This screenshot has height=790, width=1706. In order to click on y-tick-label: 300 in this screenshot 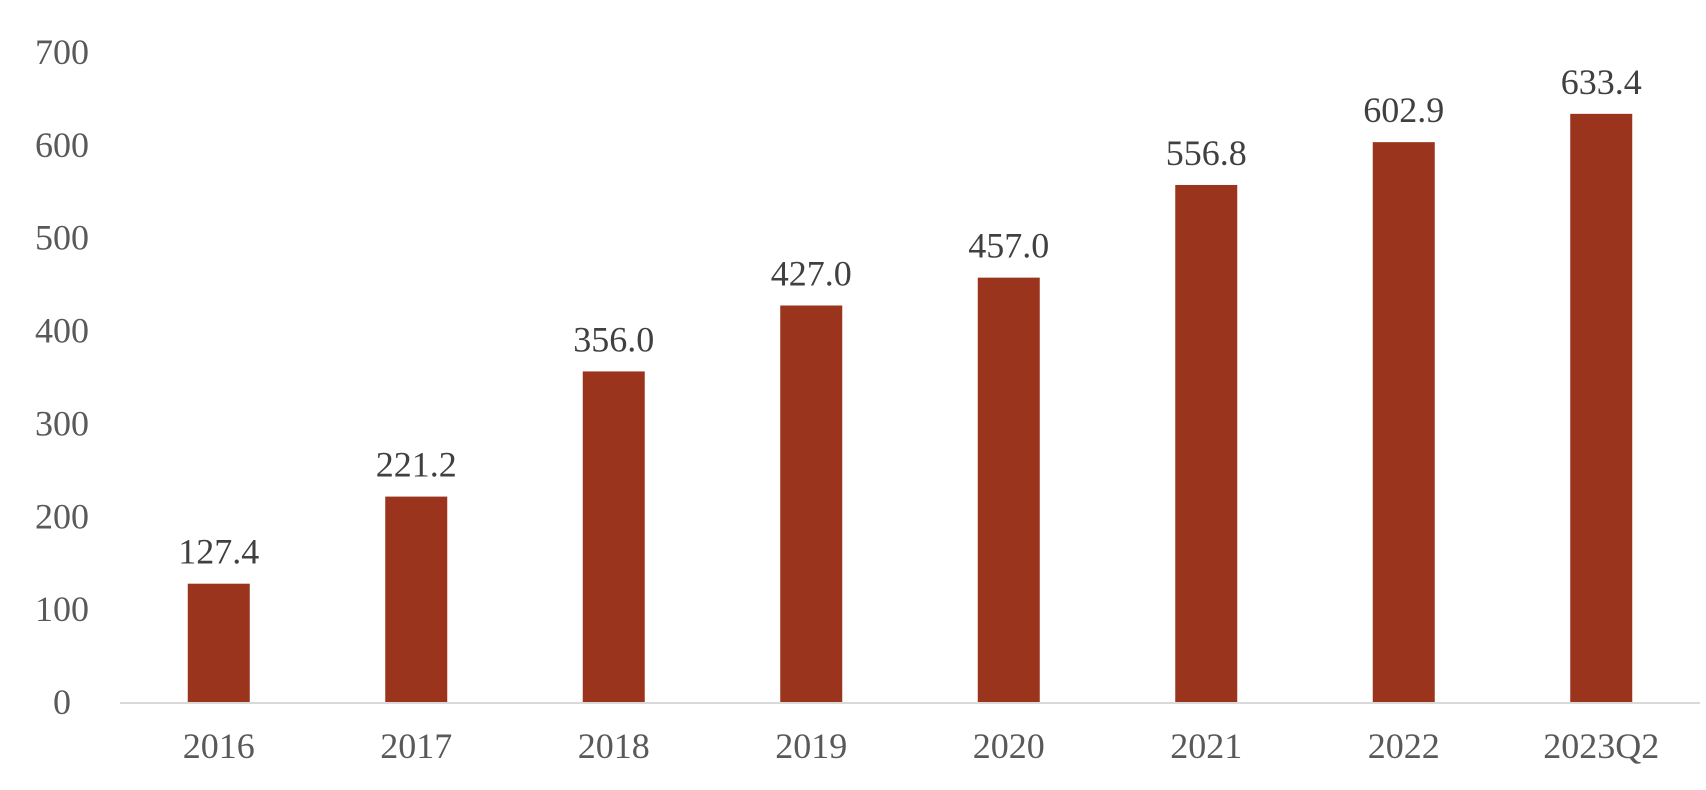, I will do `click(62, 423)`.